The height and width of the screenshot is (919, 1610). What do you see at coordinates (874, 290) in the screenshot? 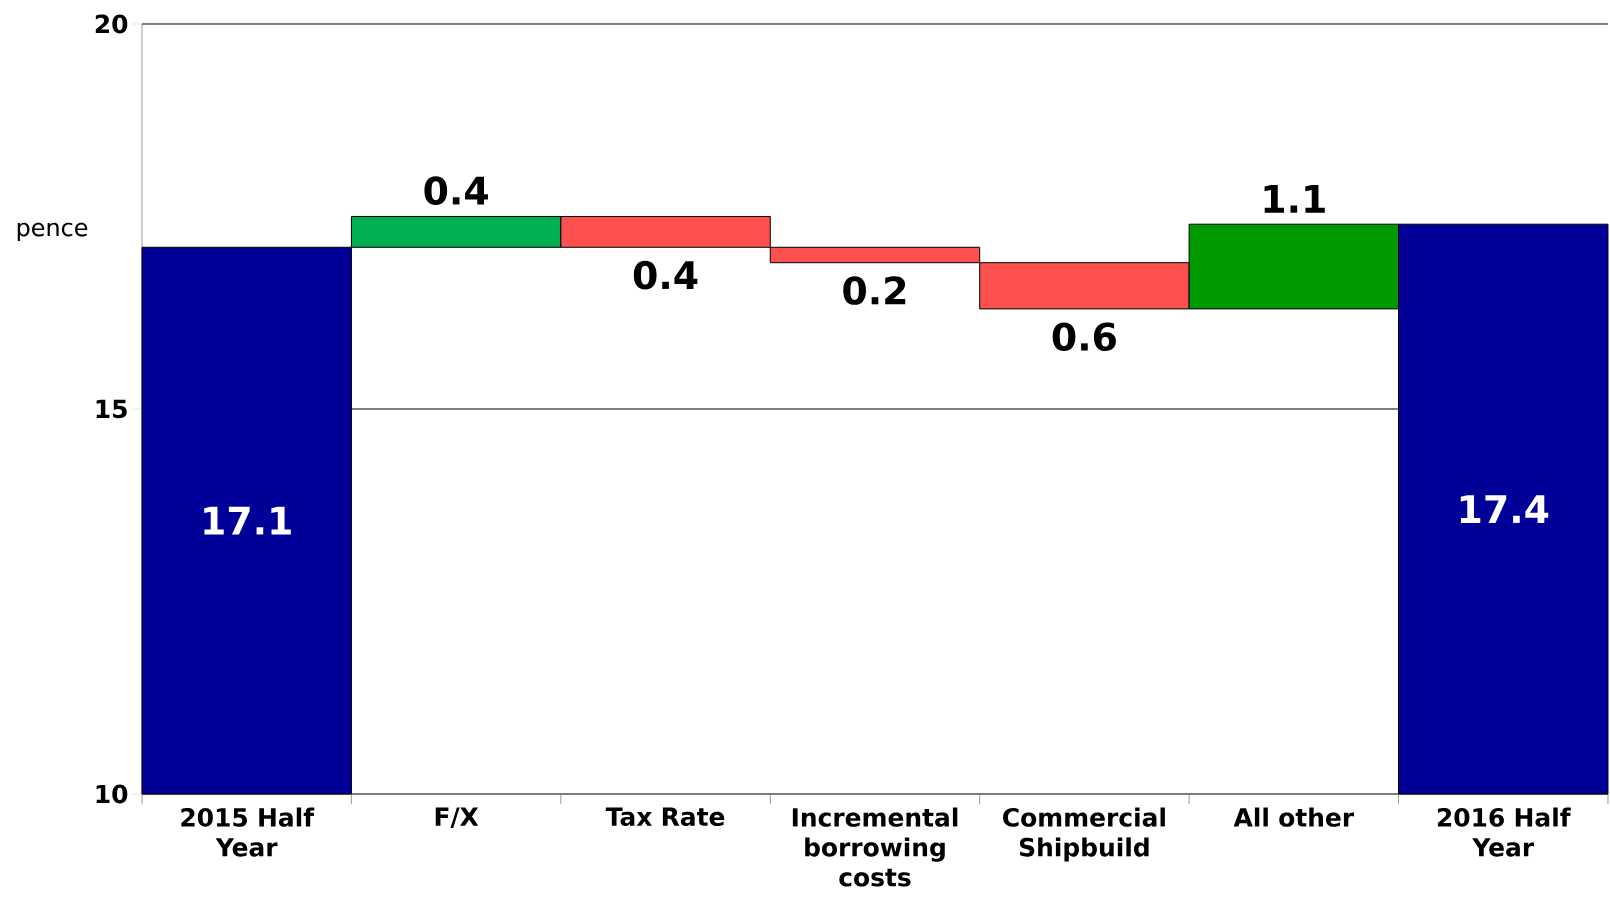
I see `data-label: 0.2` at bounding box center [874, 290].